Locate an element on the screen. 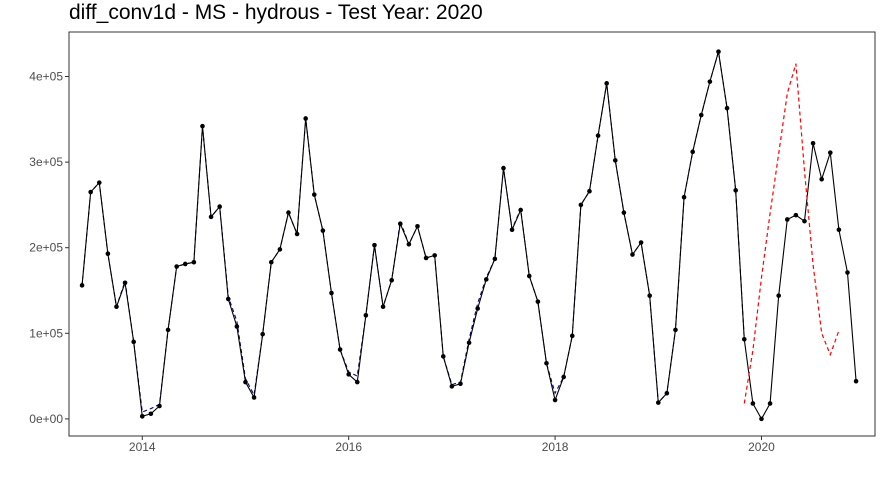 This screenshot has height=480, width=880. x-tick-label: 2014 is located at coordinates (142, 447).